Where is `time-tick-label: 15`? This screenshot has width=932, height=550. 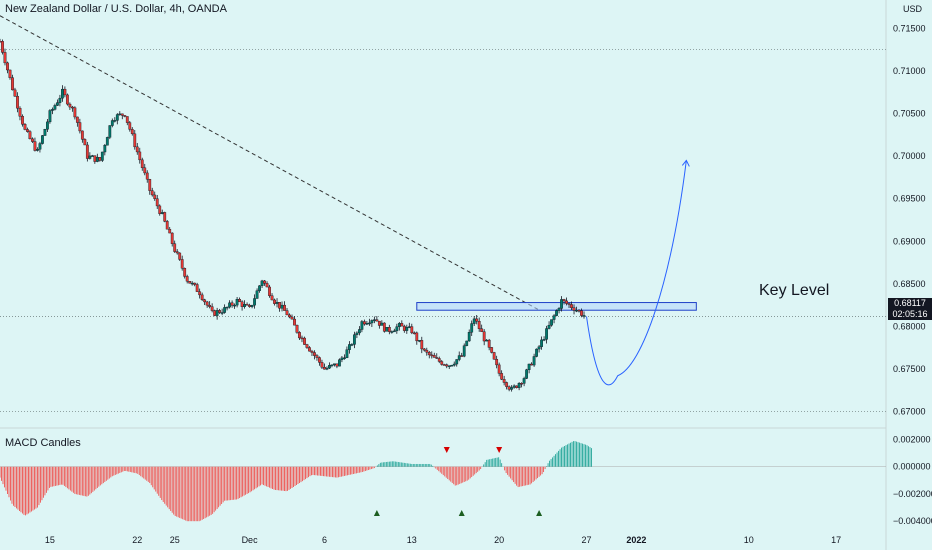 time-tick-label: 15 is located at coordinates (50, 540).